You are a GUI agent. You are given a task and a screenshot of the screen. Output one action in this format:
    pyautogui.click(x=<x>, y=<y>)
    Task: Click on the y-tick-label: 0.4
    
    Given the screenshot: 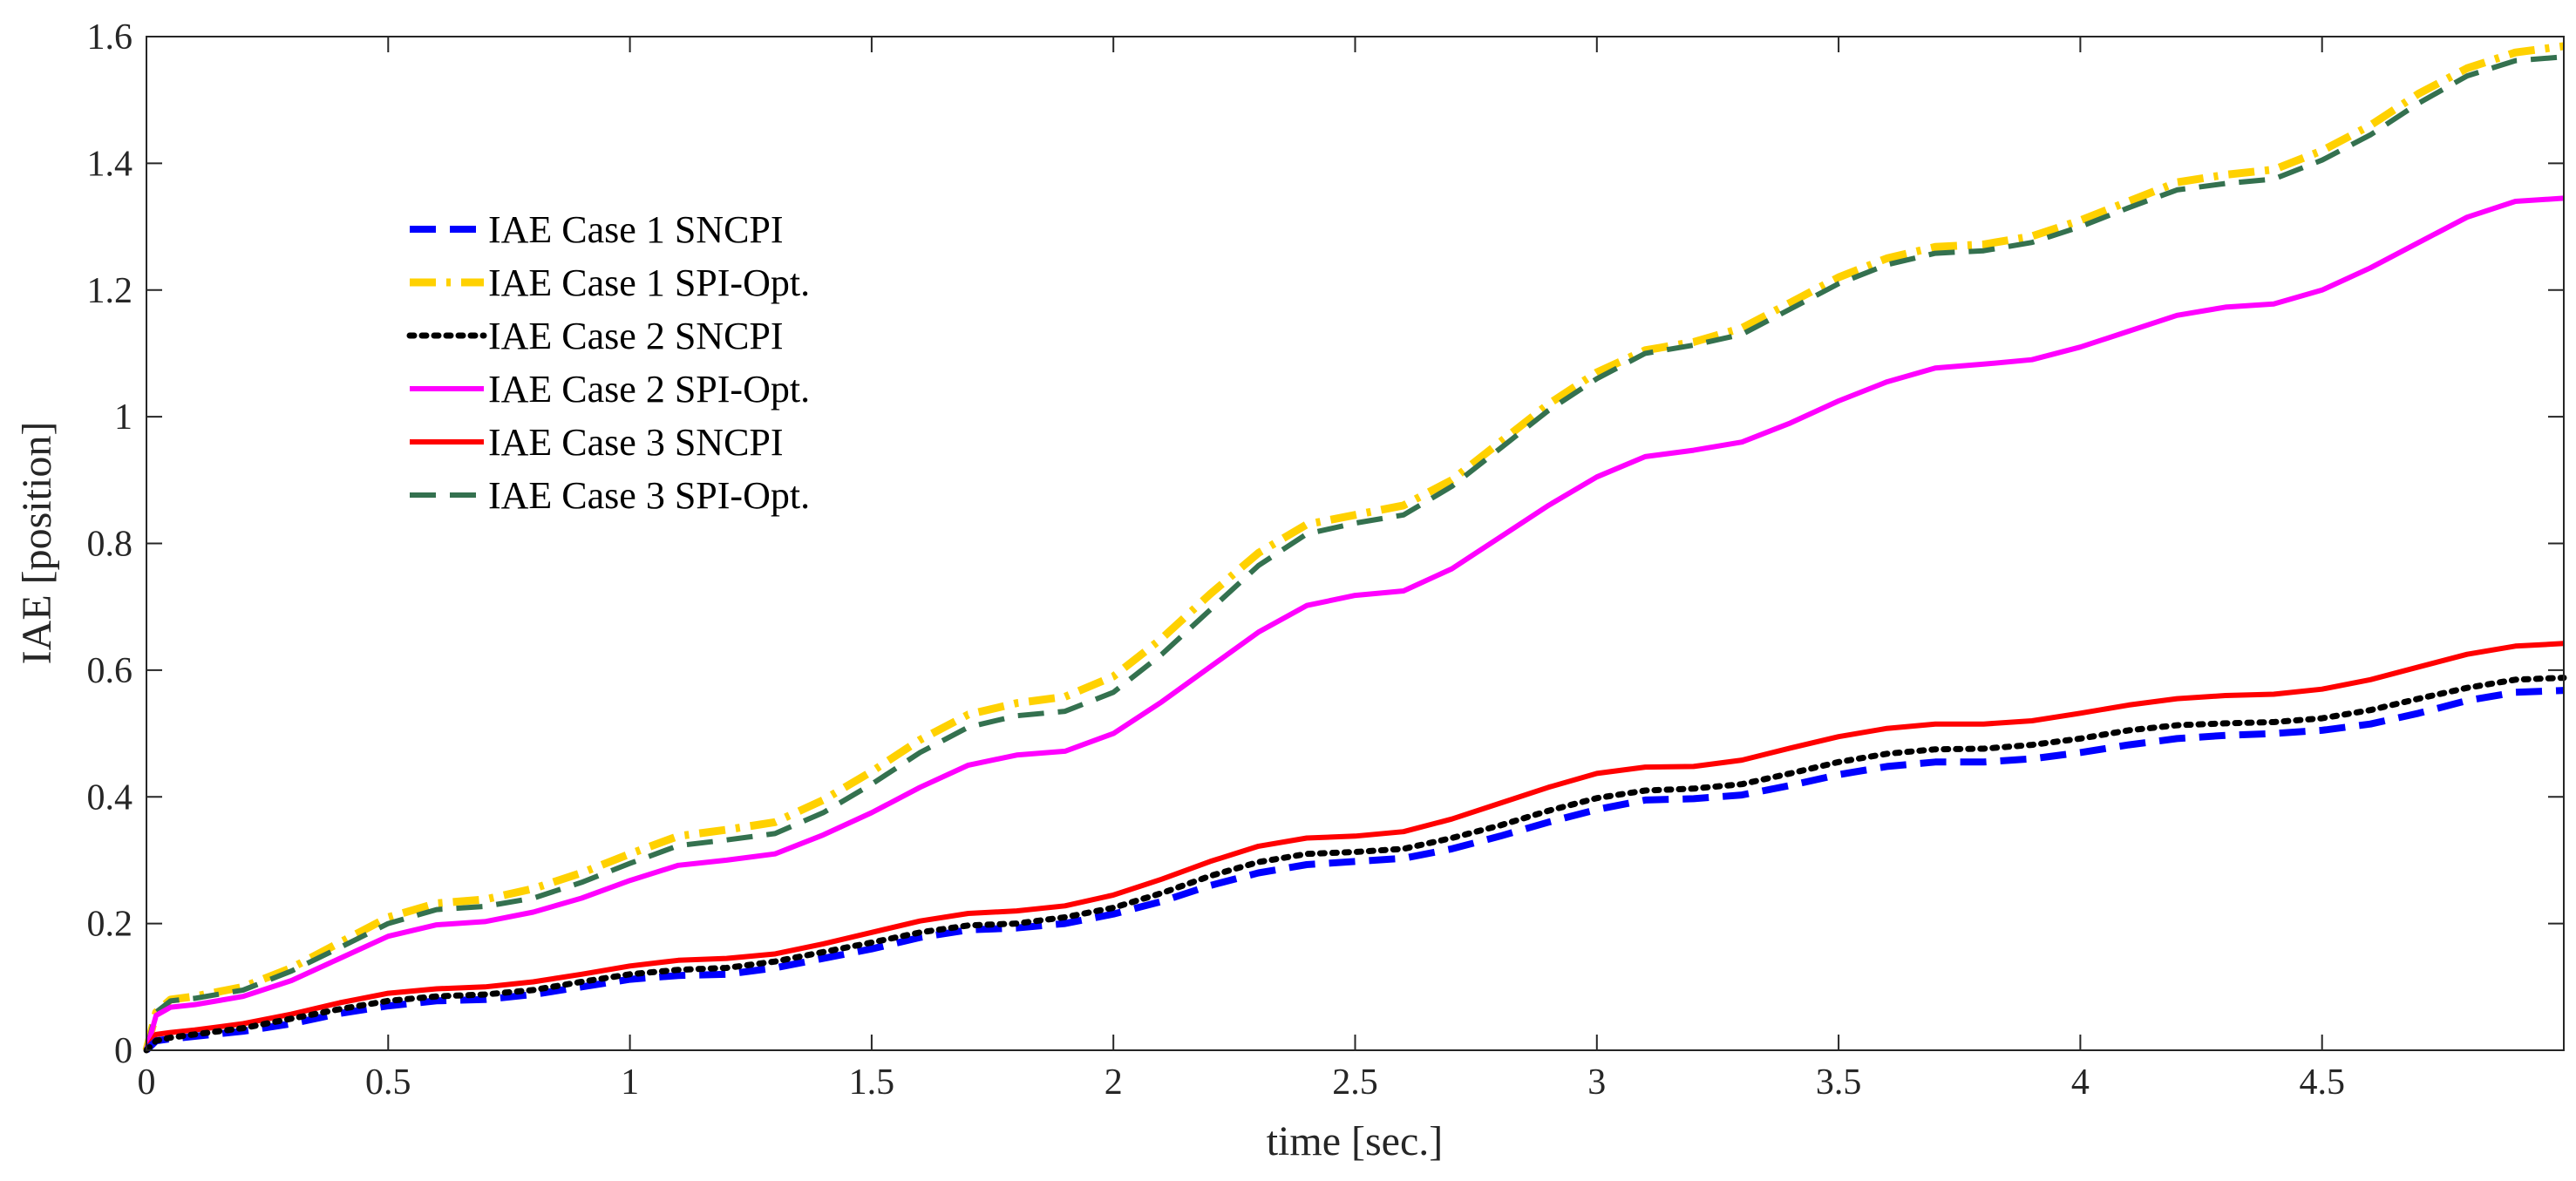 What is the action you would take?
    pyautogui.click(x=110, y=797)
    